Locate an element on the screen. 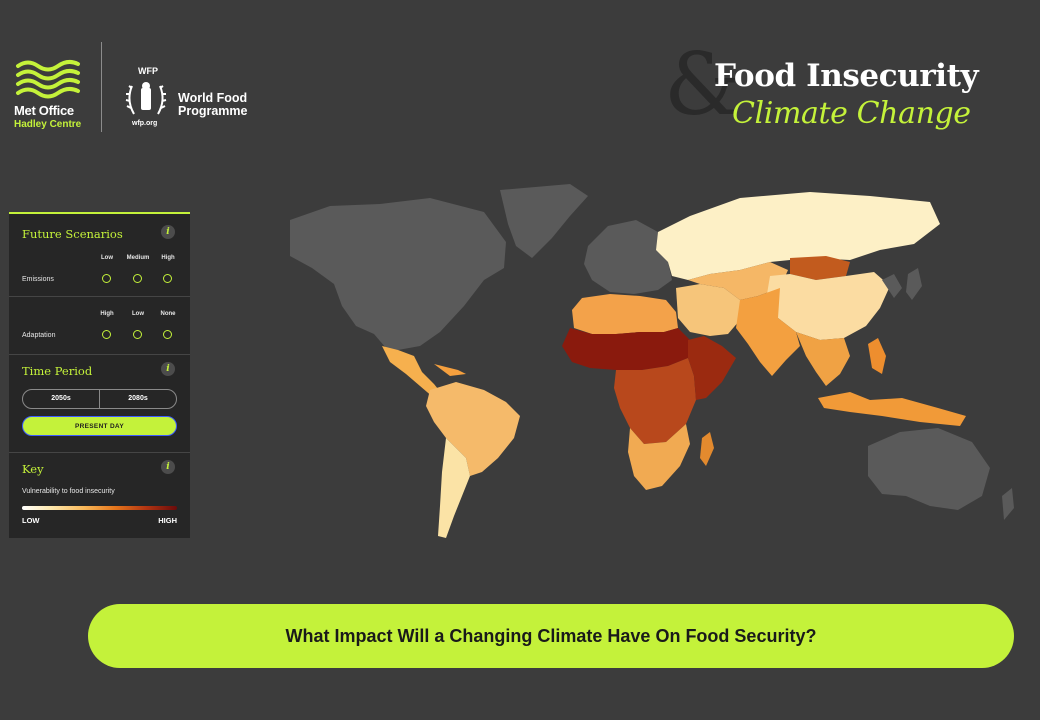 The width and height of the screenshot is (1040, 720). region-sahel is located at coordinates (626, 349).